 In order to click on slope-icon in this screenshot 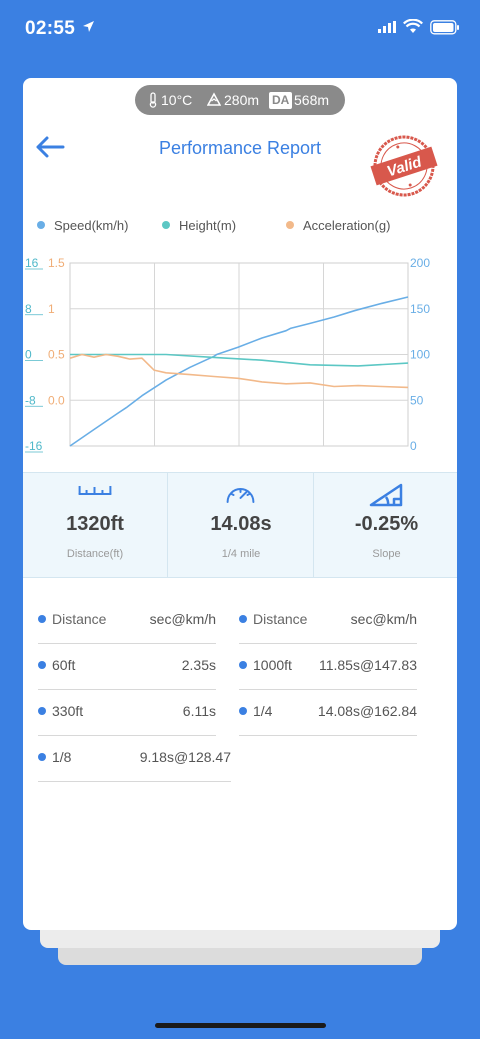, I will do `click(386, 495)`.